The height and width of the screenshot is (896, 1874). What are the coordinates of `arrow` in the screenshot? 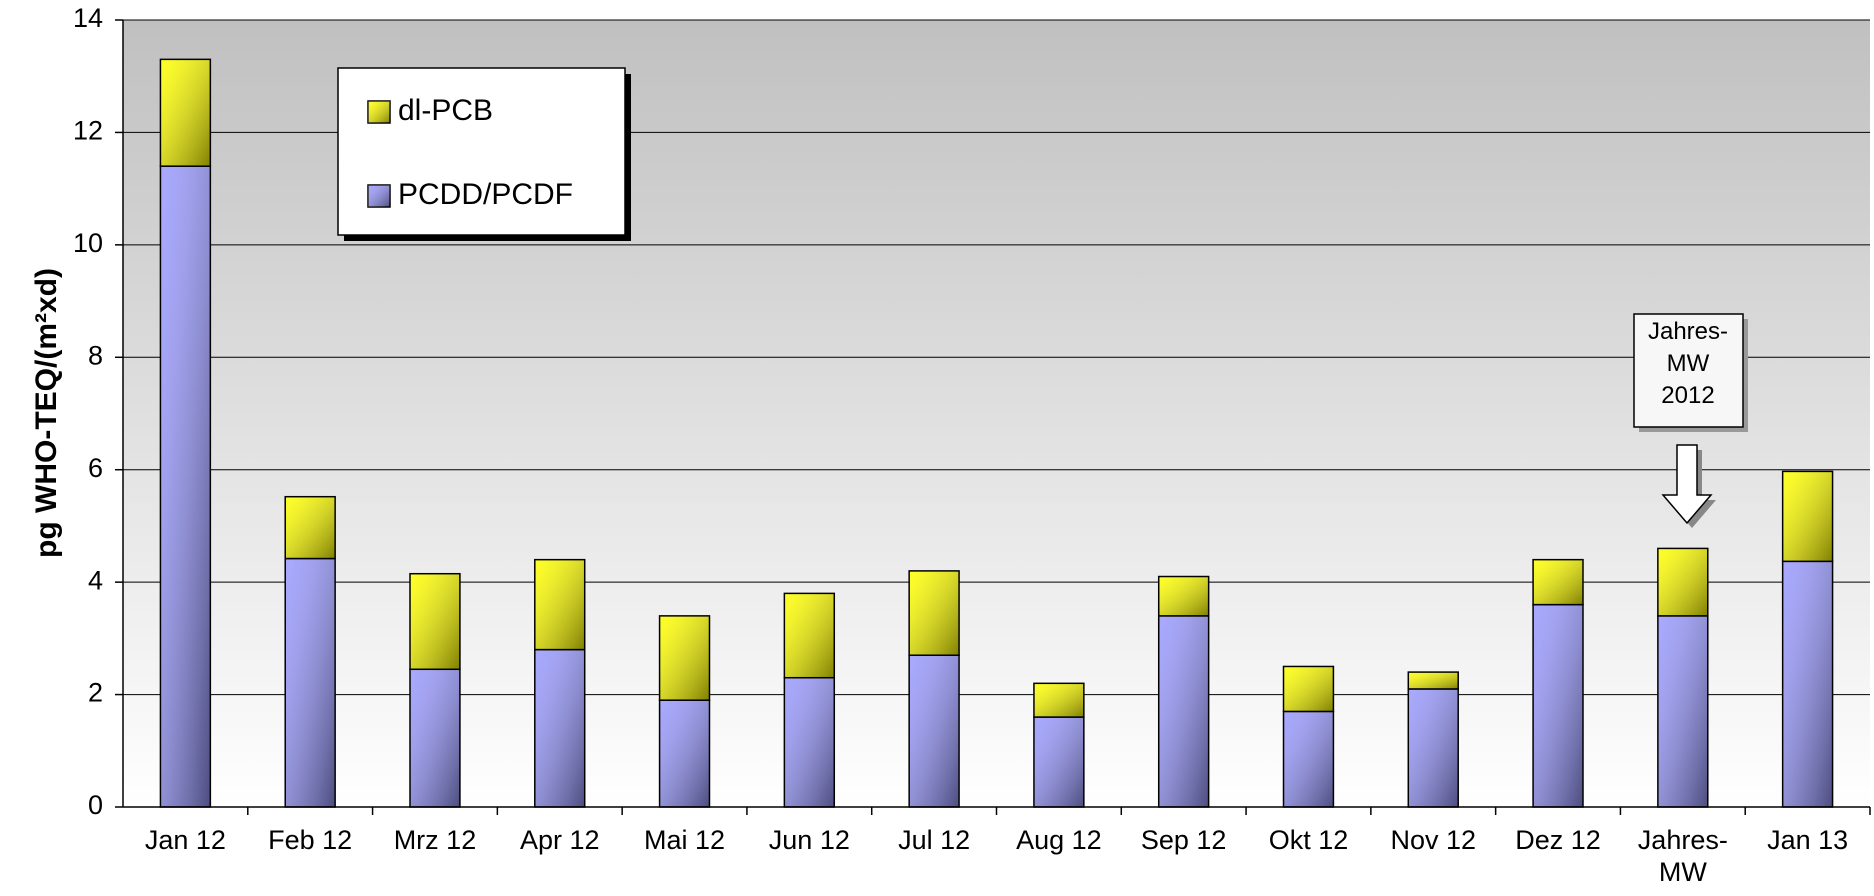 It's located at (1687, 484).